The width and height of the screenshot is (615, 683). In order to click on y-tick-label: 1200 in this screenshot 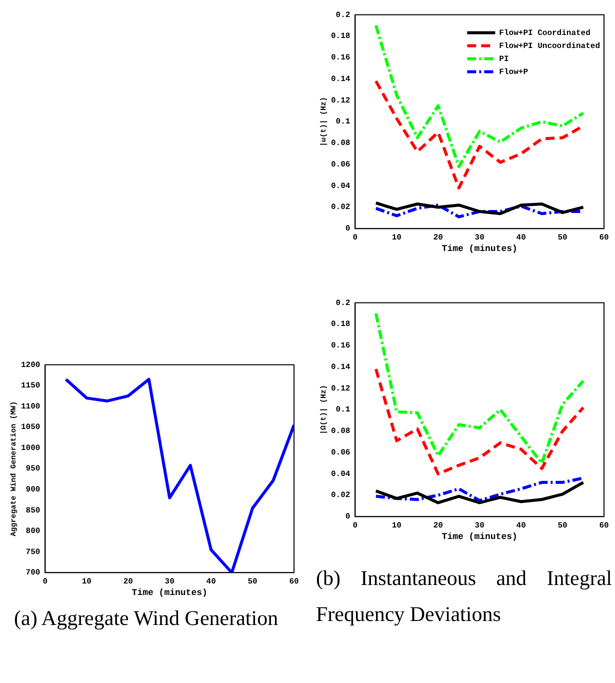, I will do `click(30, 365)`.